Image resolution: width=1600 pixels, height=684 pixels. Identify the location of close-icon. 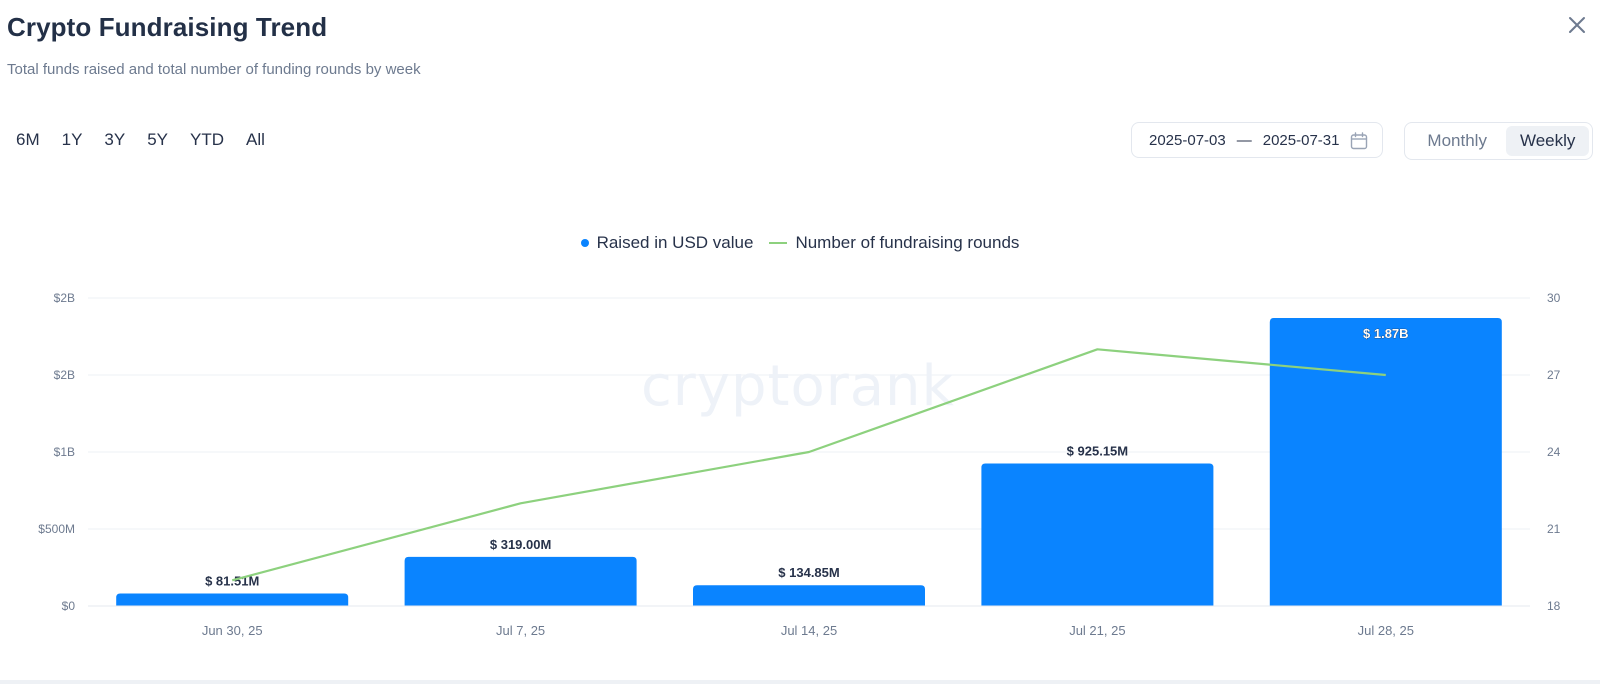
(1577, 25).